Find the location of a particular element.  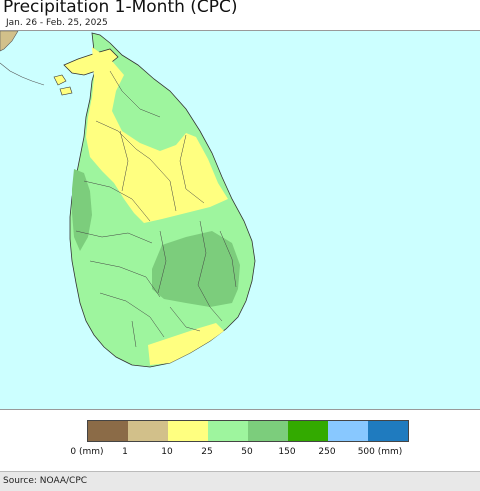

legend-label-0: 0 (mm) is located at coordinates (87, 452).